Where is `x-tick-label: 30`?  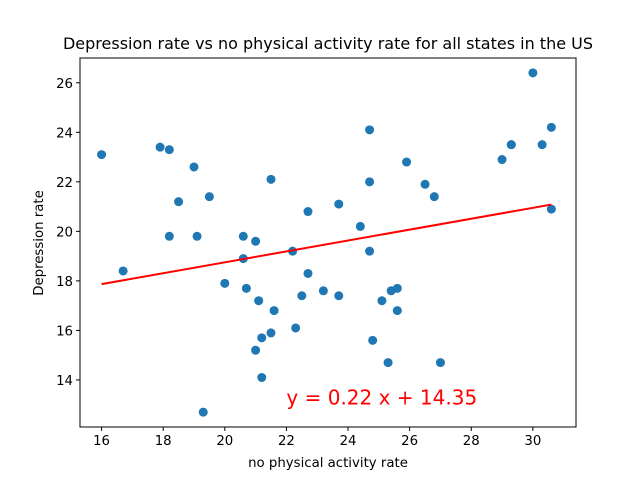
x-tick-label: 30 is located at coordinates (532, 441).